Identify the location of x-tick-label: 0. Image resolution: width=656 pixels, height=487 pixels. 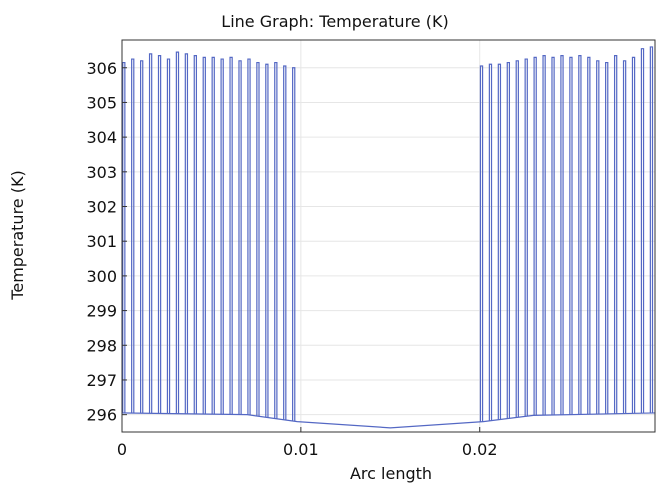
(122, 449).